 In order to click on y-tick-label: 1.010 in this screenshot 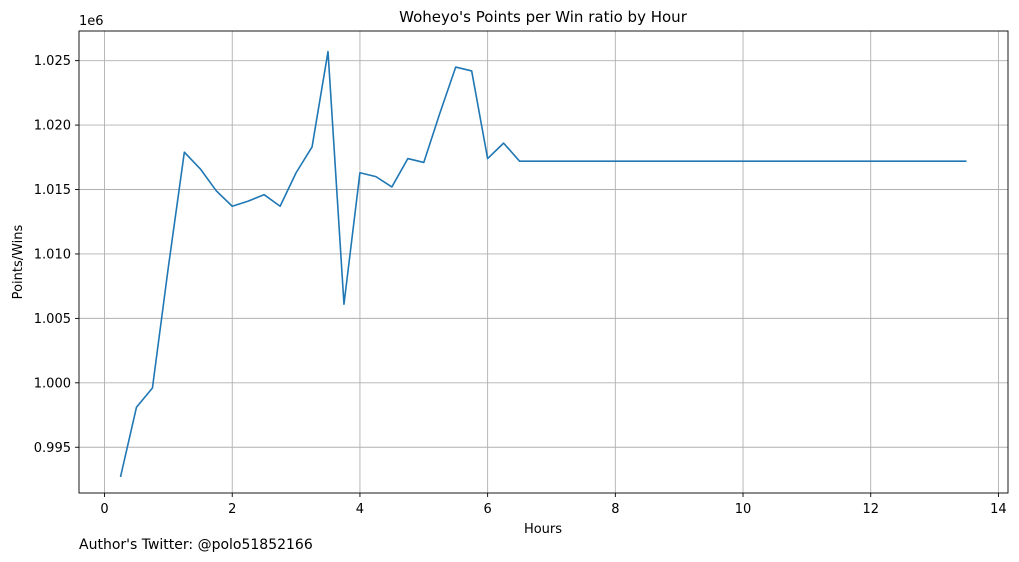, I will do `click(52, 254)`.